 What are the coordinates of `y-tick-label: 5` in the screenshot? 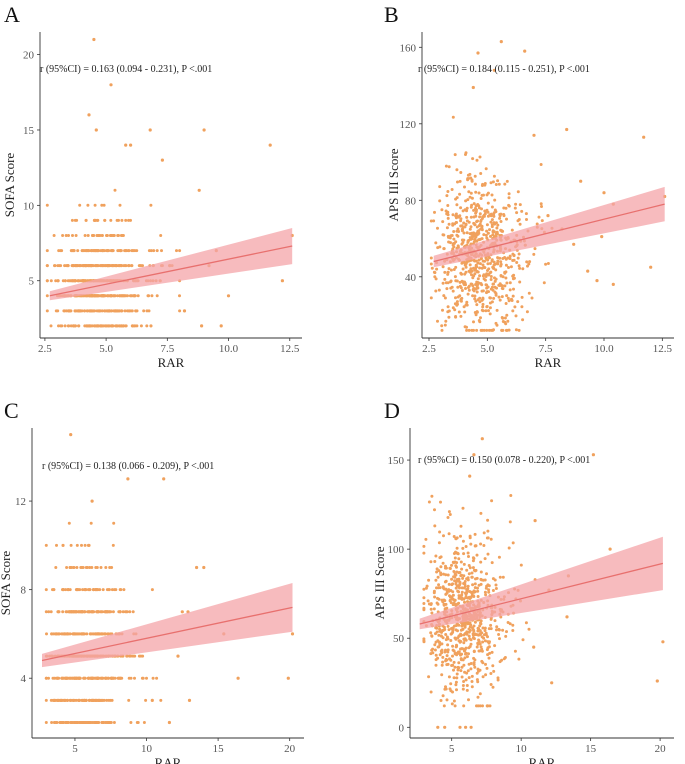 It's located at (32, 282).